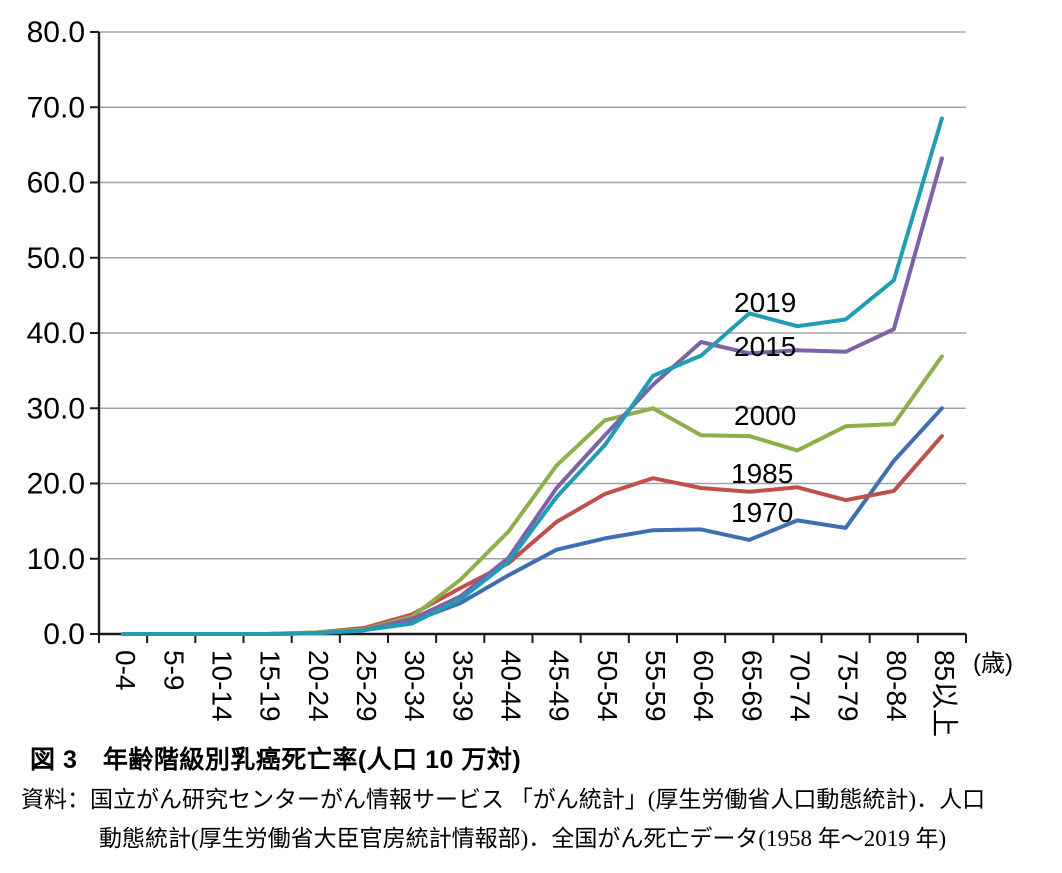 Image resolution: width=1062 pixels, height=873 pixels. I want to click on y-tick-label: 80.0, so click(56, 32).